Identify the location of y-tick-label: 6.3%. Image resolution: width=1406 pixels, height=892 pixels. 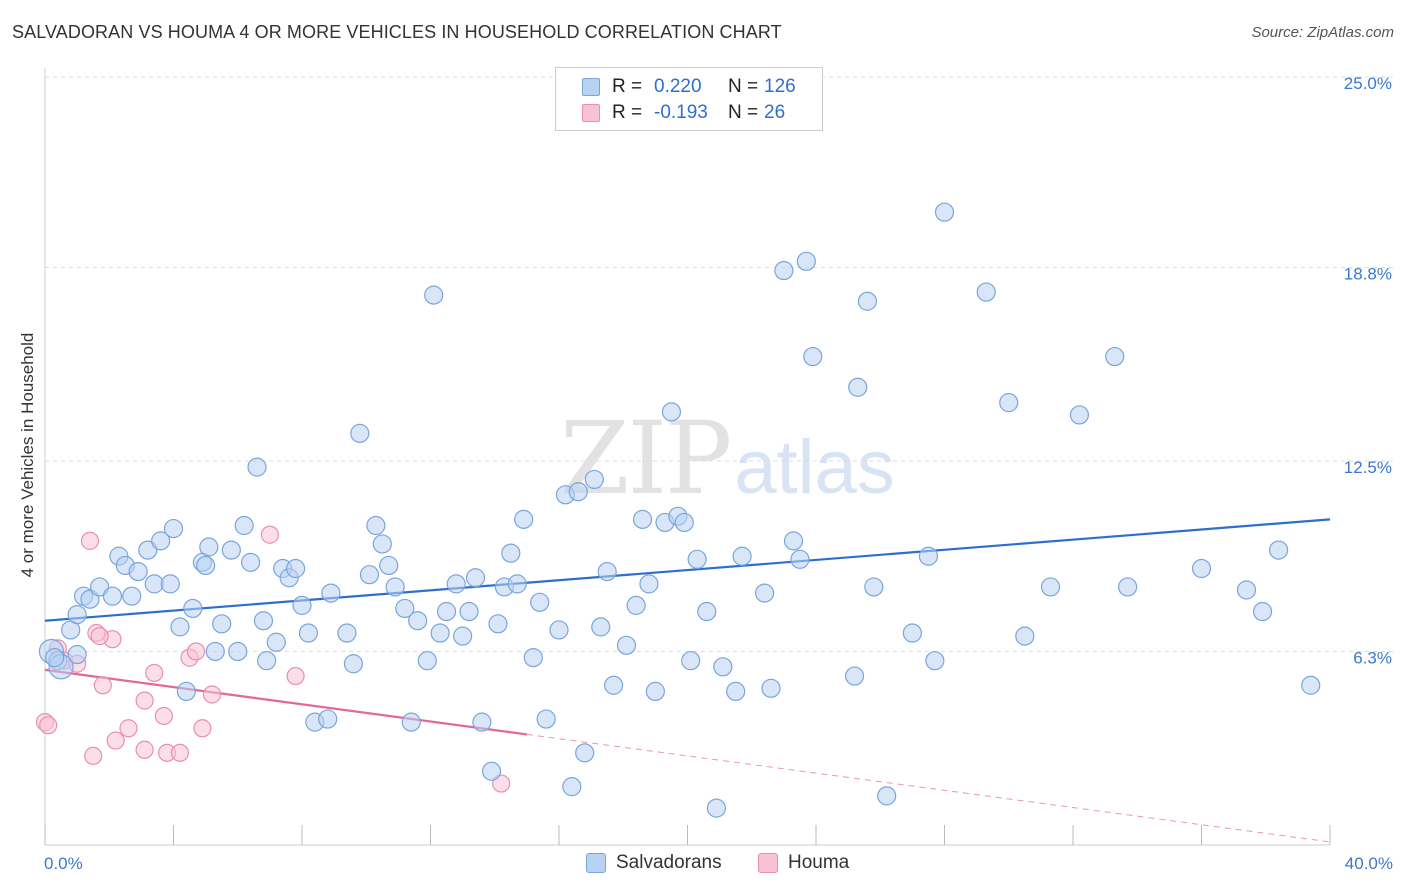
(1372, 657).